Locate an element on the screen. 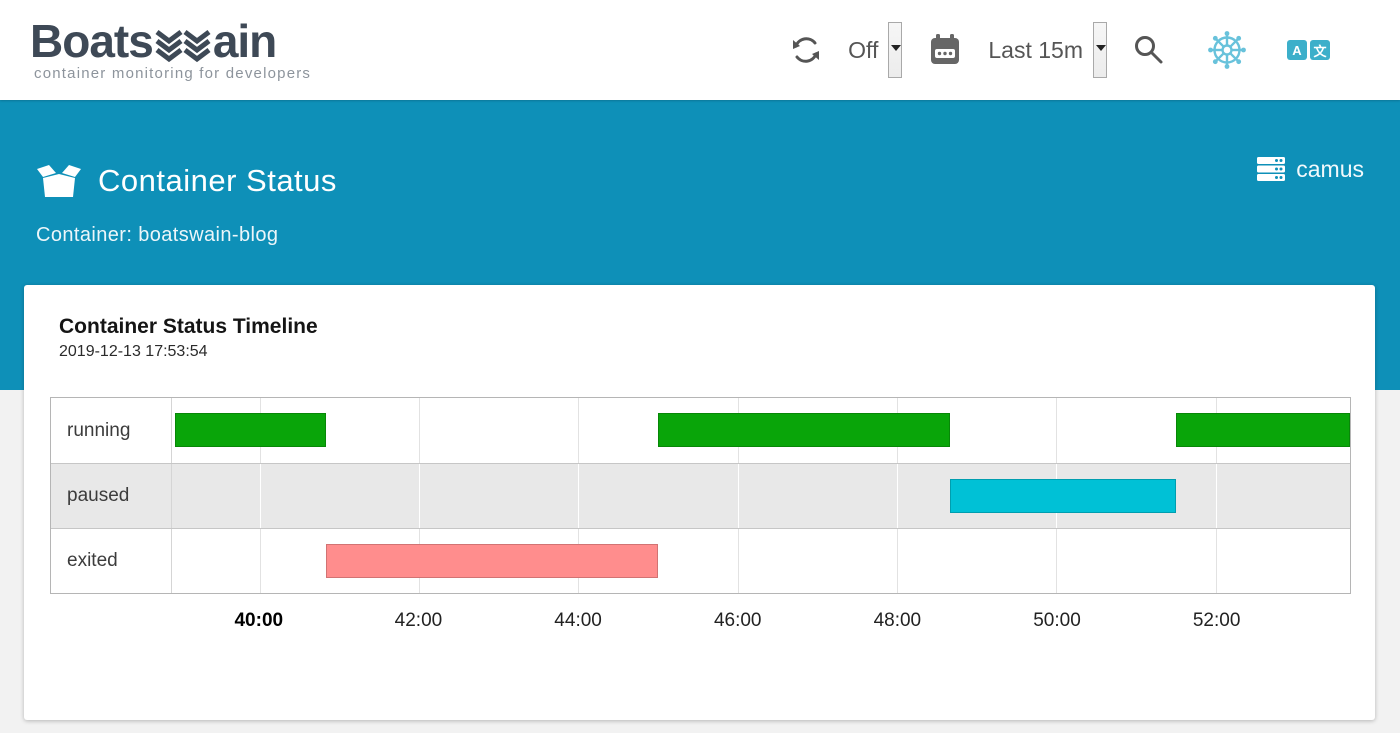 Image resolution: width=1400 pixels, height=733 pixels. x-axis-tick: 44:00 is located at coordinates (578, 620).